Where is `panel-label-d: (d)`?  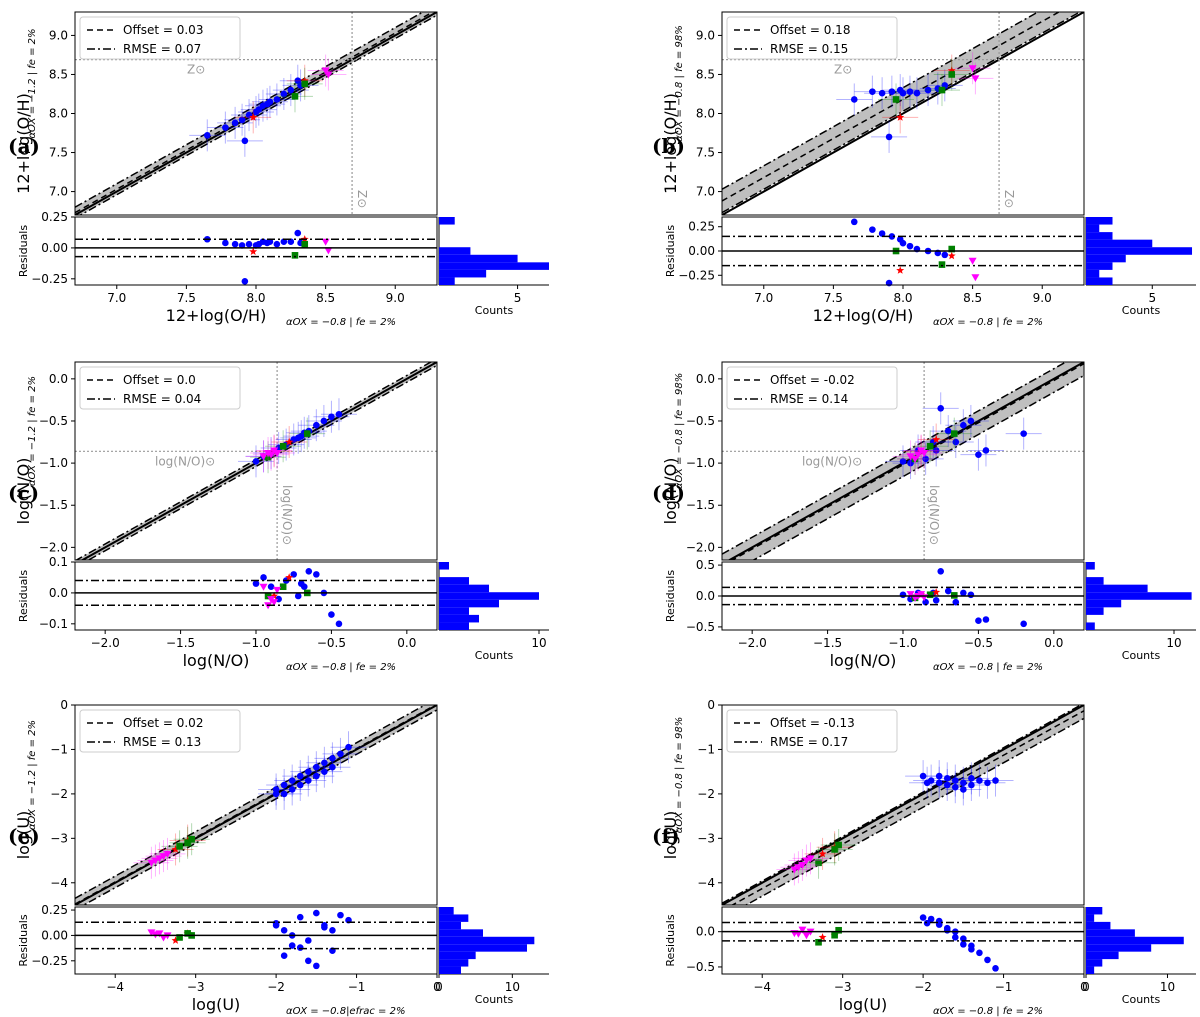 panel-label-d: (d) is located at coordinates (668, 493).